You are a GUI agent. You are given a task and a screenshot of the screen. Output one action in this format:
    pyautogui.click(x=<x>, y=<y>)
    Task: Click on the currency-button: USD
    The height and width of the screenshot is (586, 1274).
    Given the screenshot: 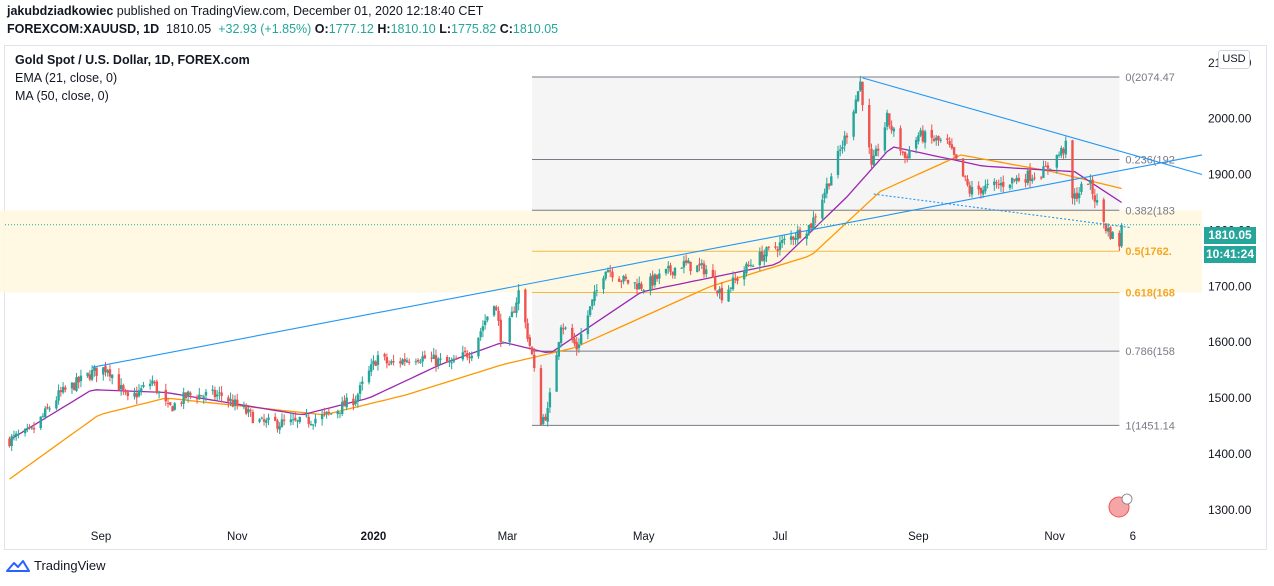 What is the action you would take?
    pyautogui.click(x=1234, y=59)
    